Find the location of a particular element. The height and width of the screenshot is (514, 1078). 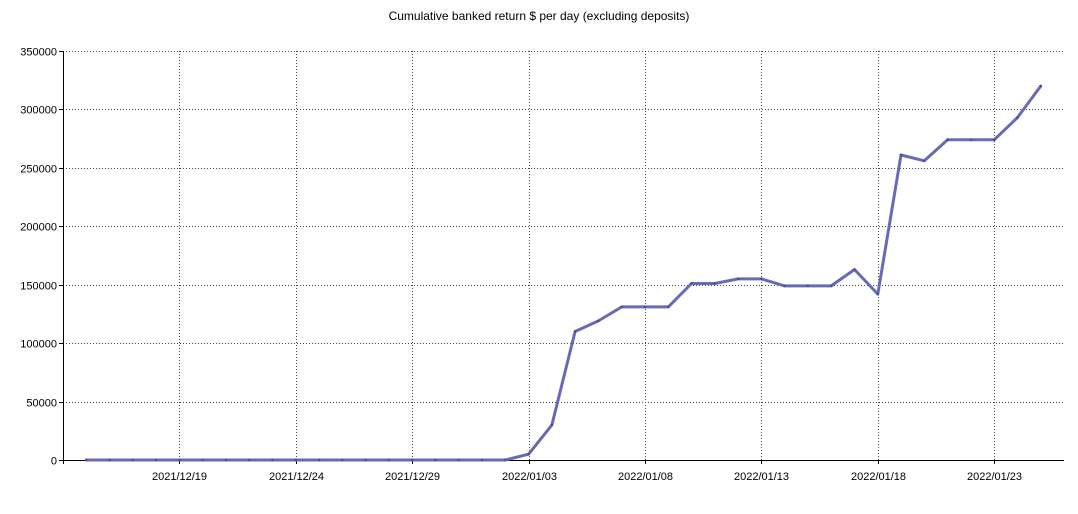

x-tick-label: 2021/12/19 is located at coordinates (179, 477).